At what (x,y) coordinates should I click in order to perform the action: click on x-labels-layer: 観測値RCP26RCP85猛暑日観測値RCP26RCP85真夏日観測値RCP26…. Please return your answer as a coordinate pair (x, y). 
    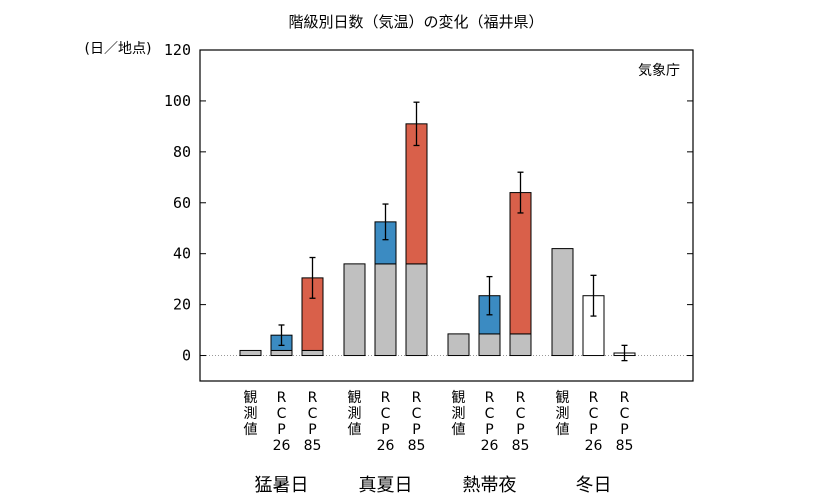
    Looking at the image, I should click on (439, 442).